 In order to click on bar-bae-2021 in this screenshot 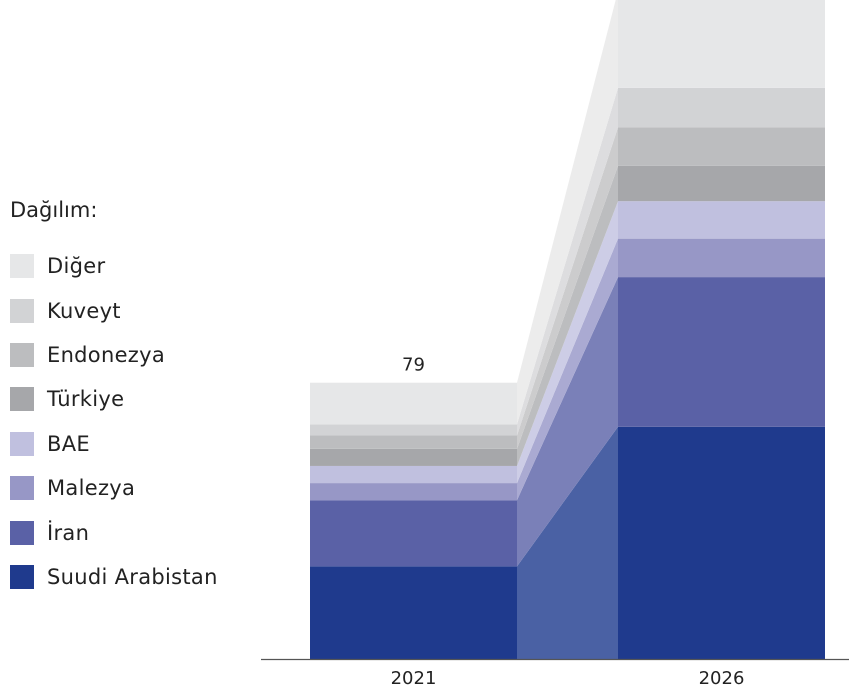, I will do `click(413, 474)`.